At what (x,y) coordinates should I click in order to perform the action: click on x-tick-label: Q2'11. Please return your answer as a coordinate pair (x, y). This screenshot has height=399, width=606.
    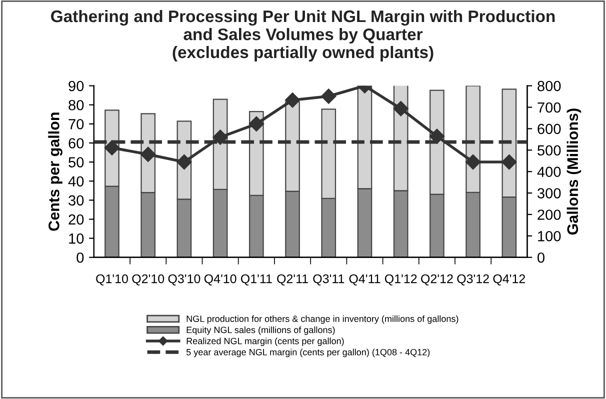
    Looking at the image, I should click on (292, 280).